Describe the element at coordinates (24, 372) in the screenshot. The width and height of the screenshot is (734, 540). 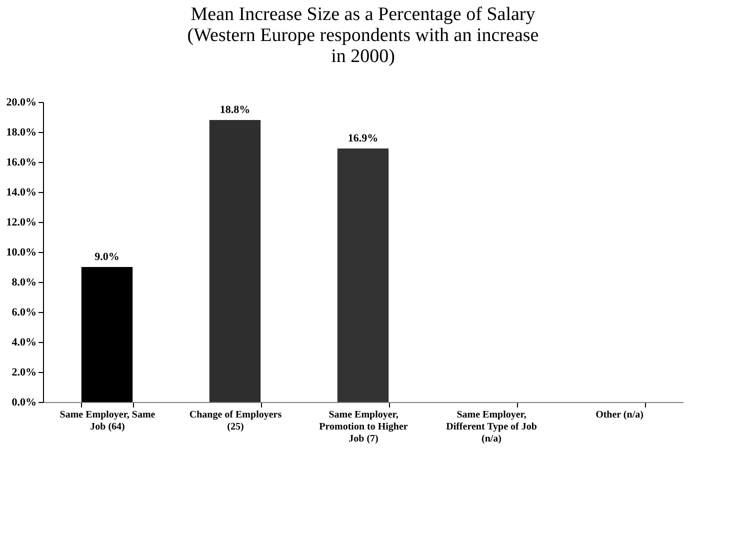
I see `y-tick-label: 2.0%` at that location.